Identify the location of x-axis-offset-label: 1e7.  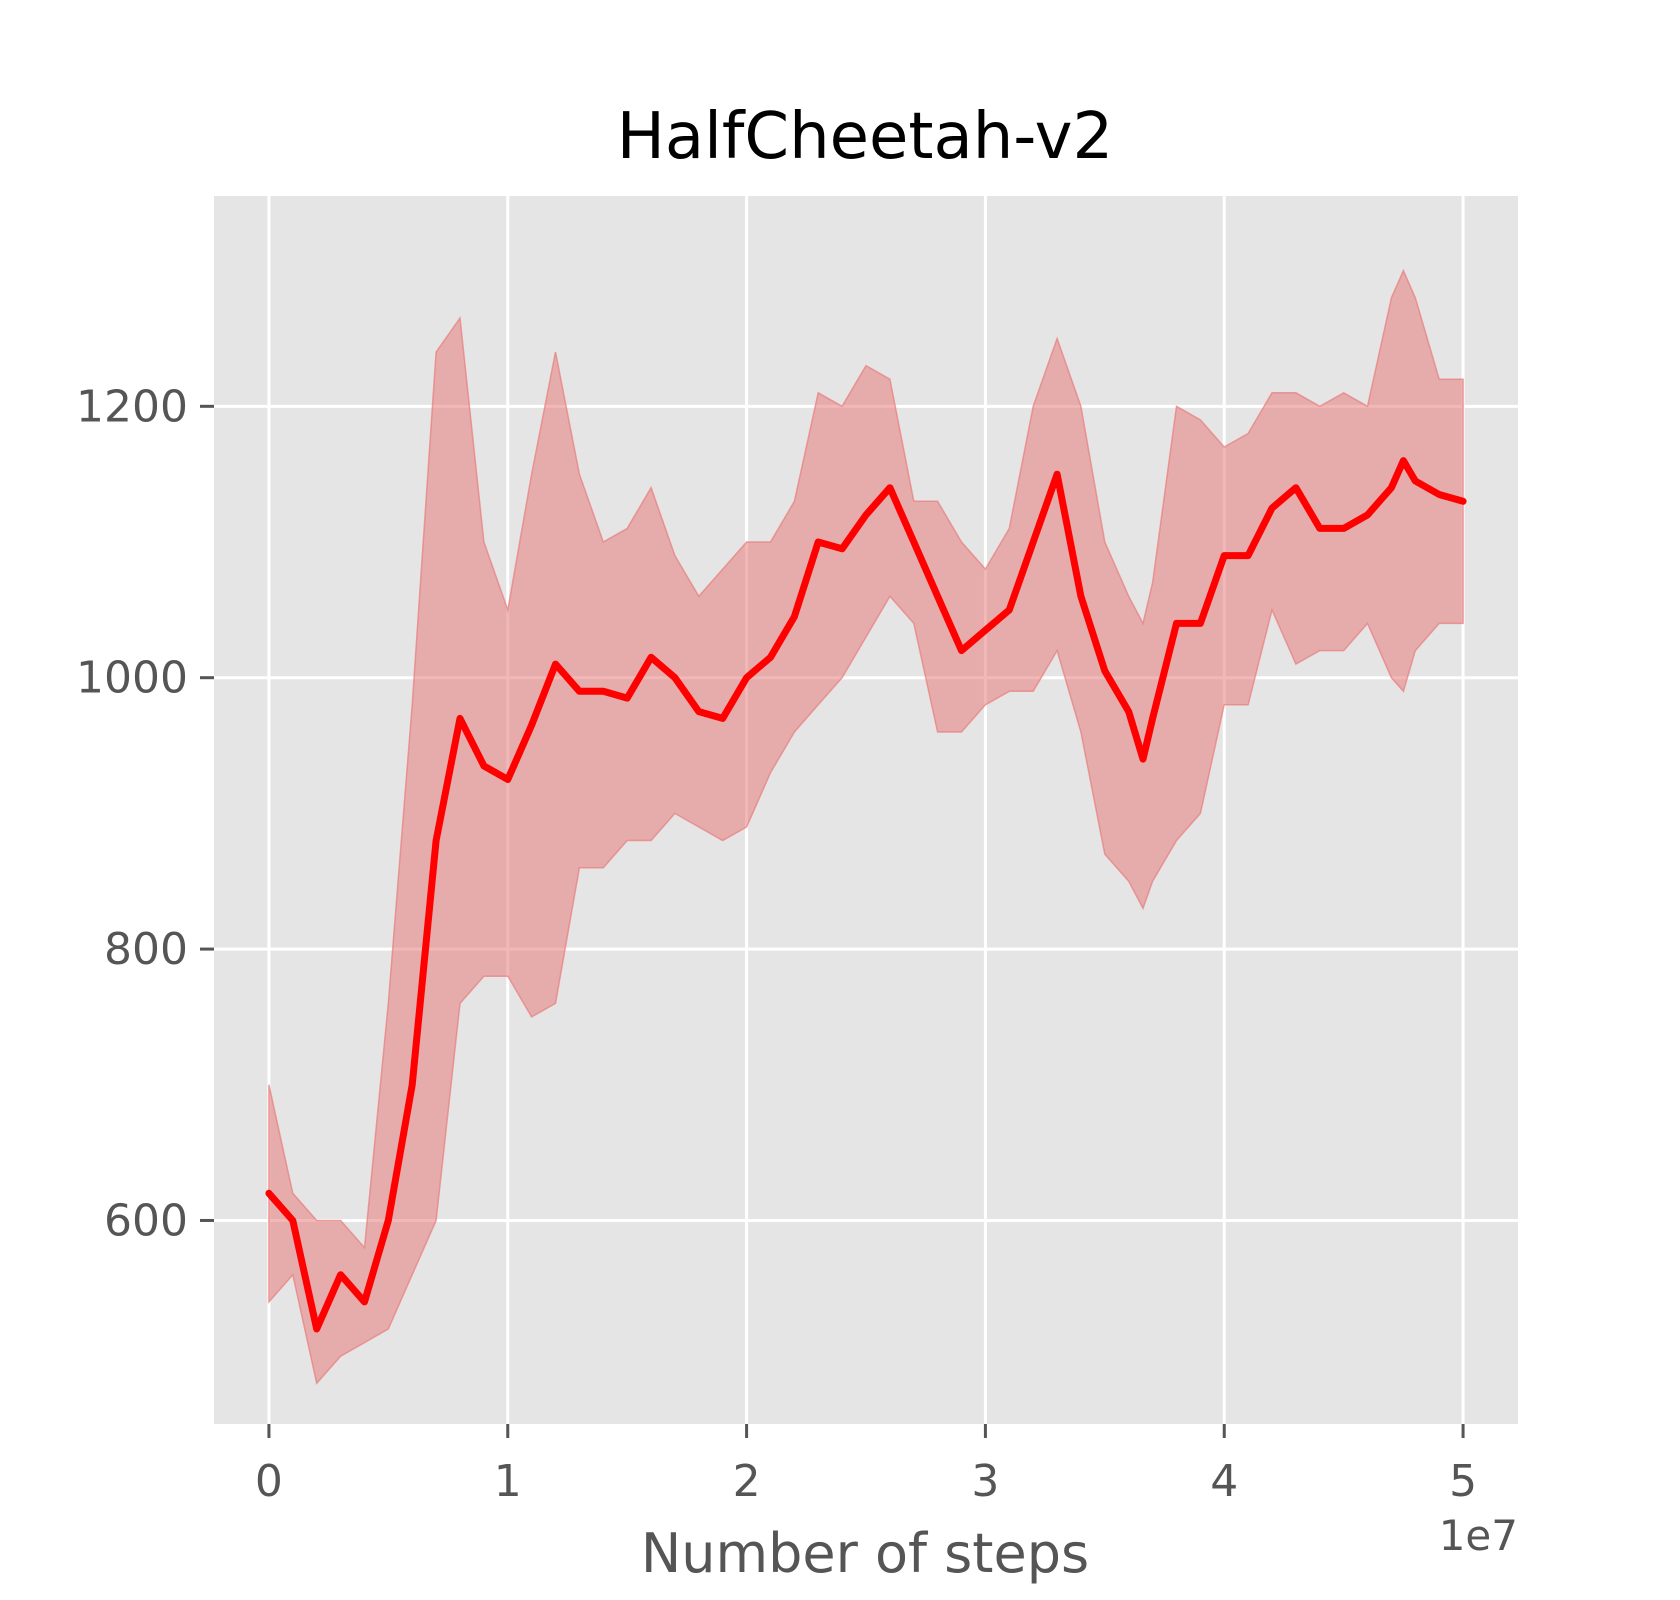
(1478, 1535).